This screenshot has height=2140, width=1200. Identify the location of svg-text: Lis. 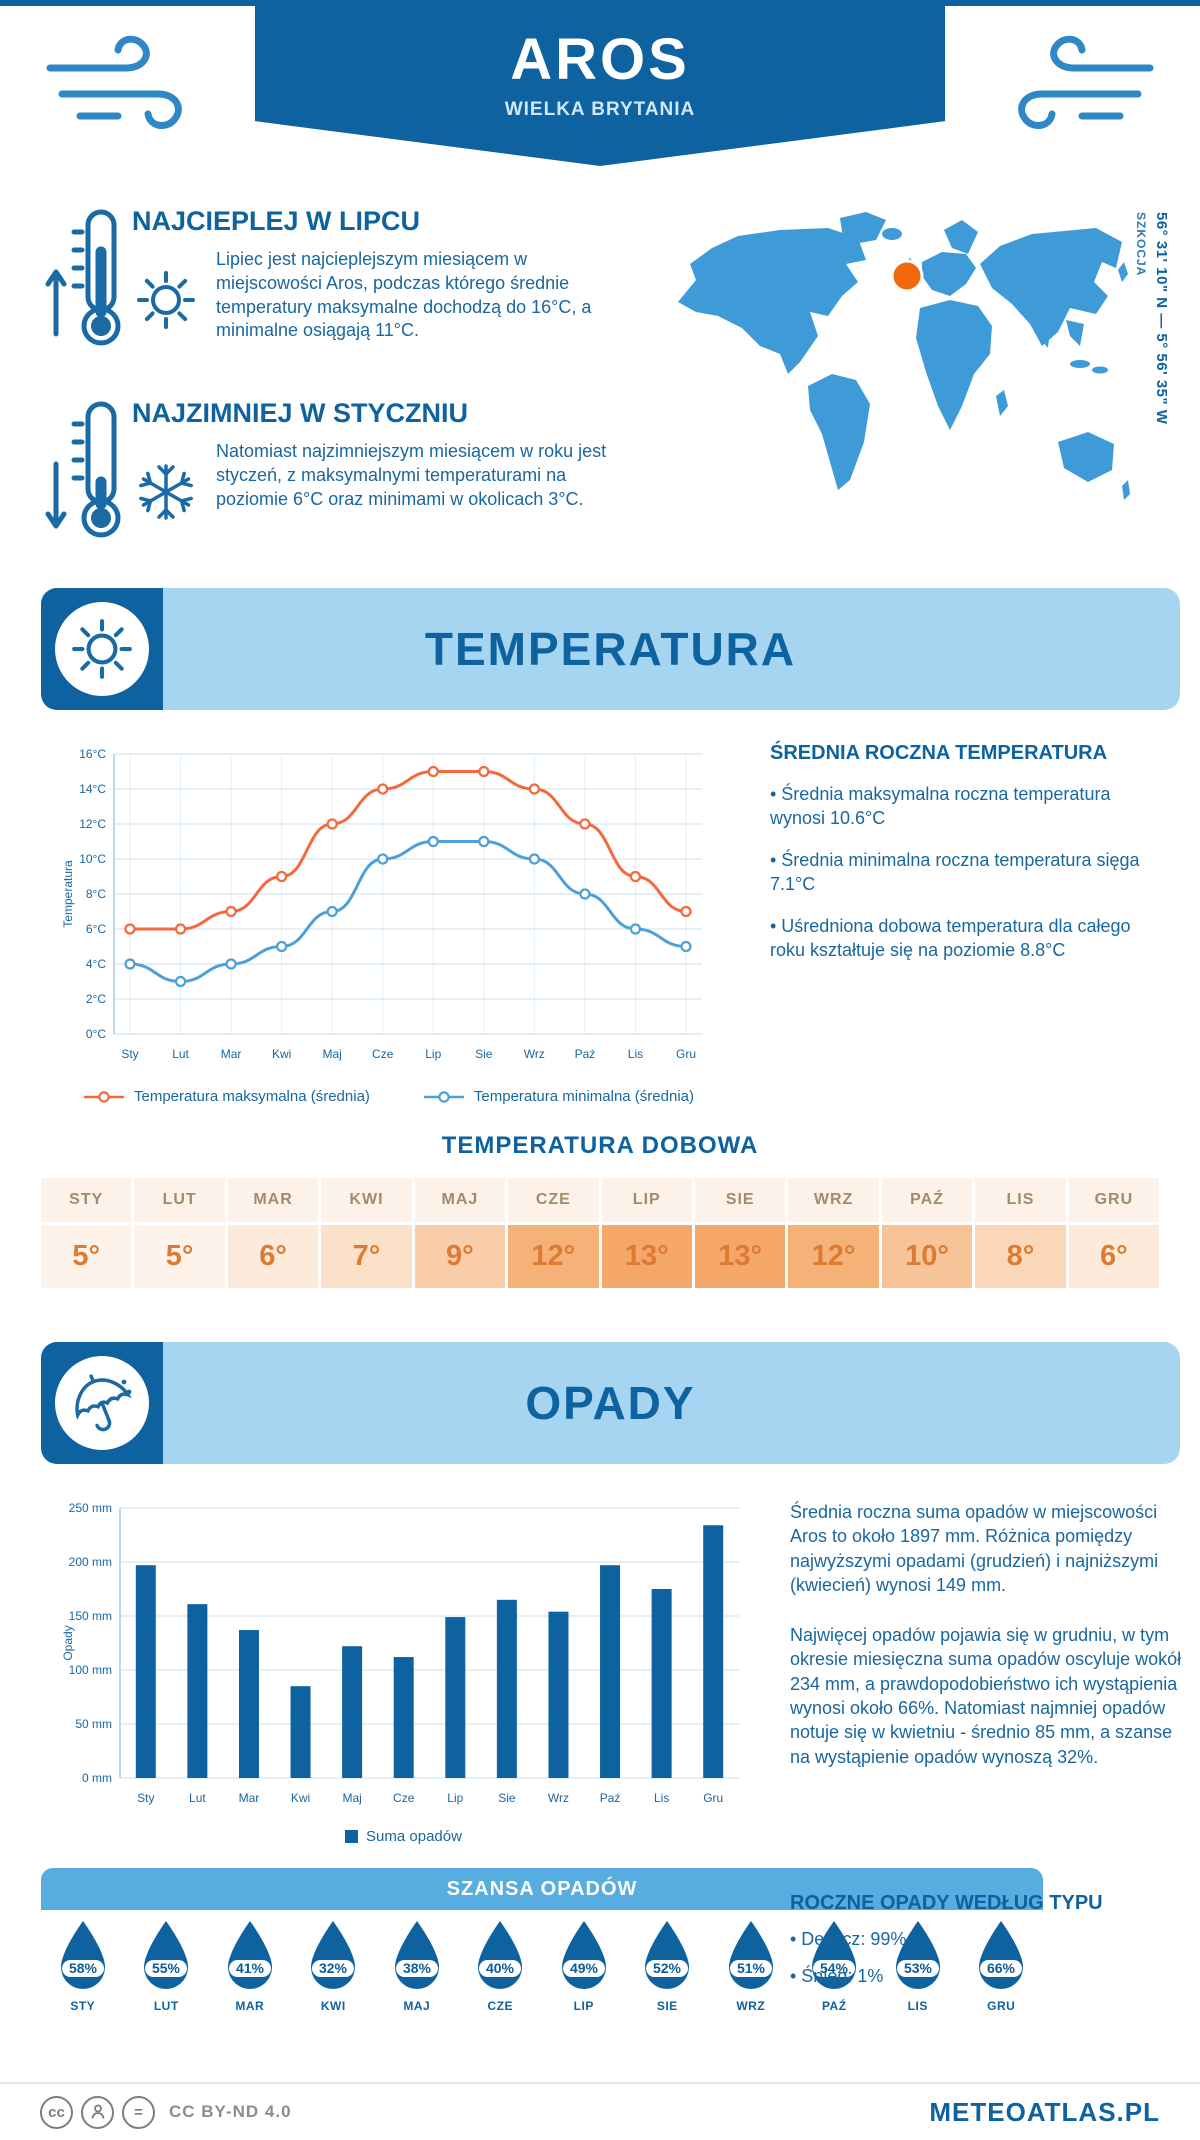
(661, 1798).